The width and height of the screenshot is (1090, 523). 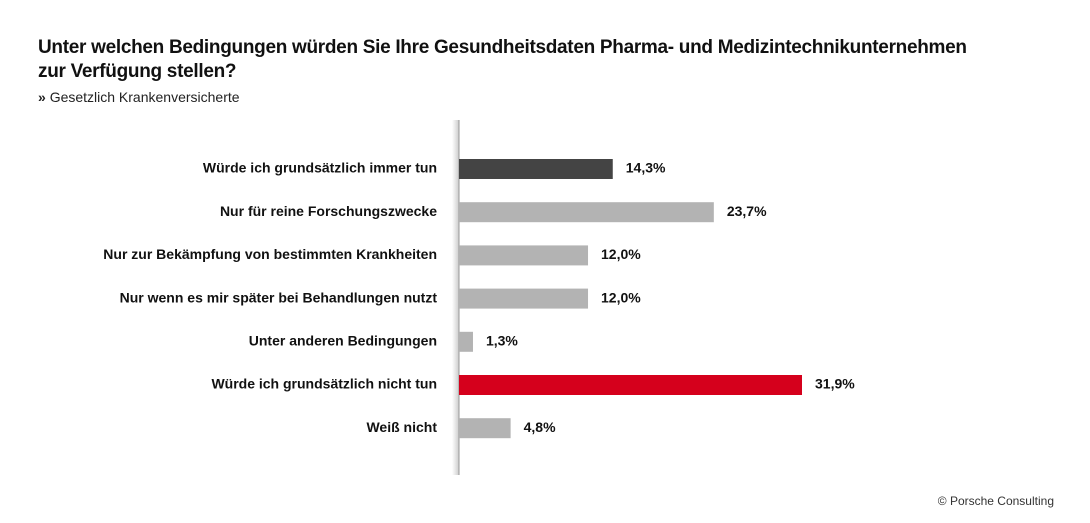 I want to click on category-label: Würde ich grundsätzlich nicht tun, so click(x=324, y=384).